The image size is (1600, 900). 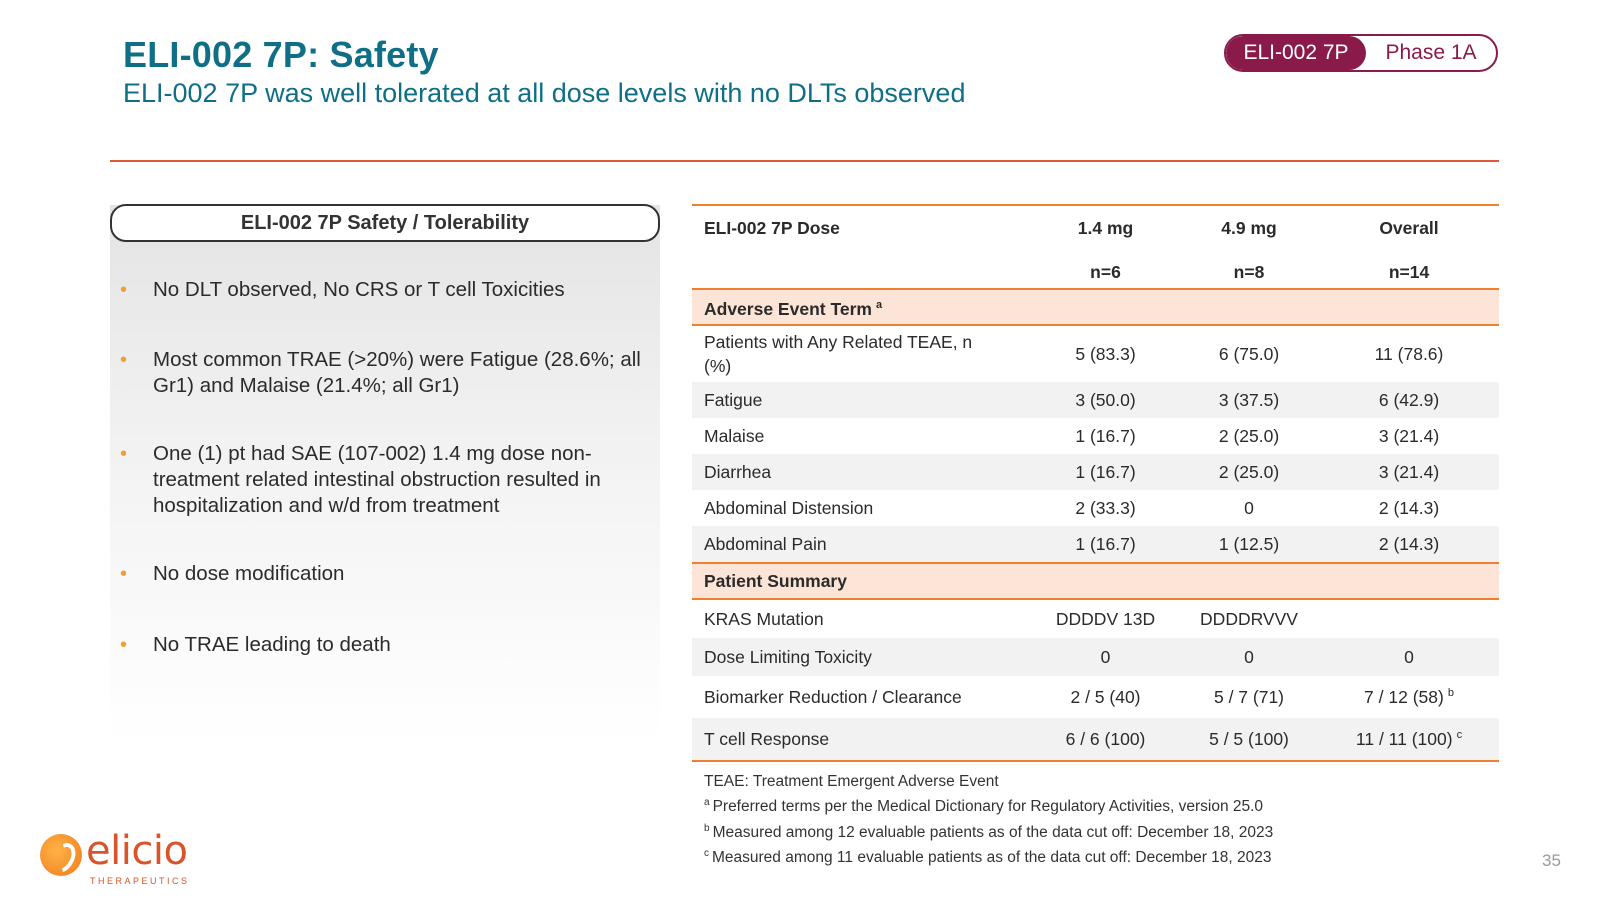 What do you see at coordinates (1409, 656) in the screenshot?
I see `cell-col-3: 0` at bounding box center [1409, 656].